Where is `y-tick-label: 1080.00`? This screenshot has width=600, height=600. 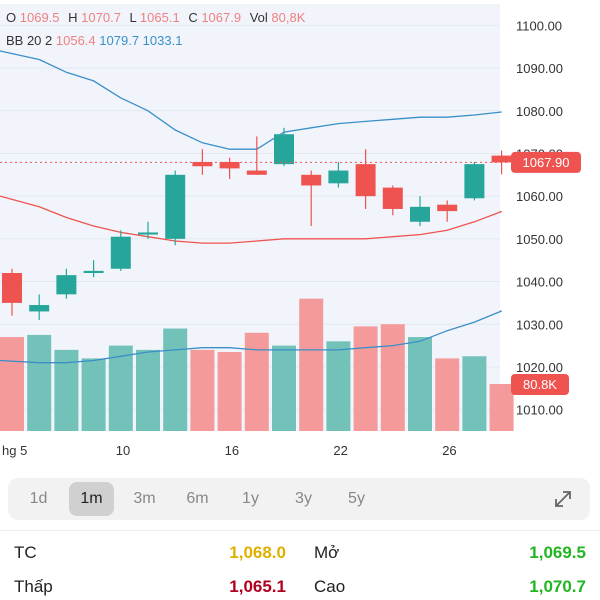 y-tick-label: 1080.00 is located at coordinates (539, 111).